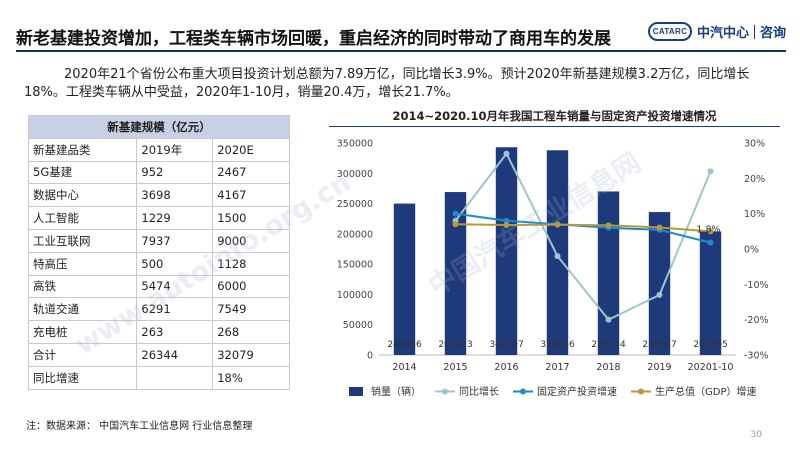  I want to click on table-cell: 5G基建, so click(82, 172).